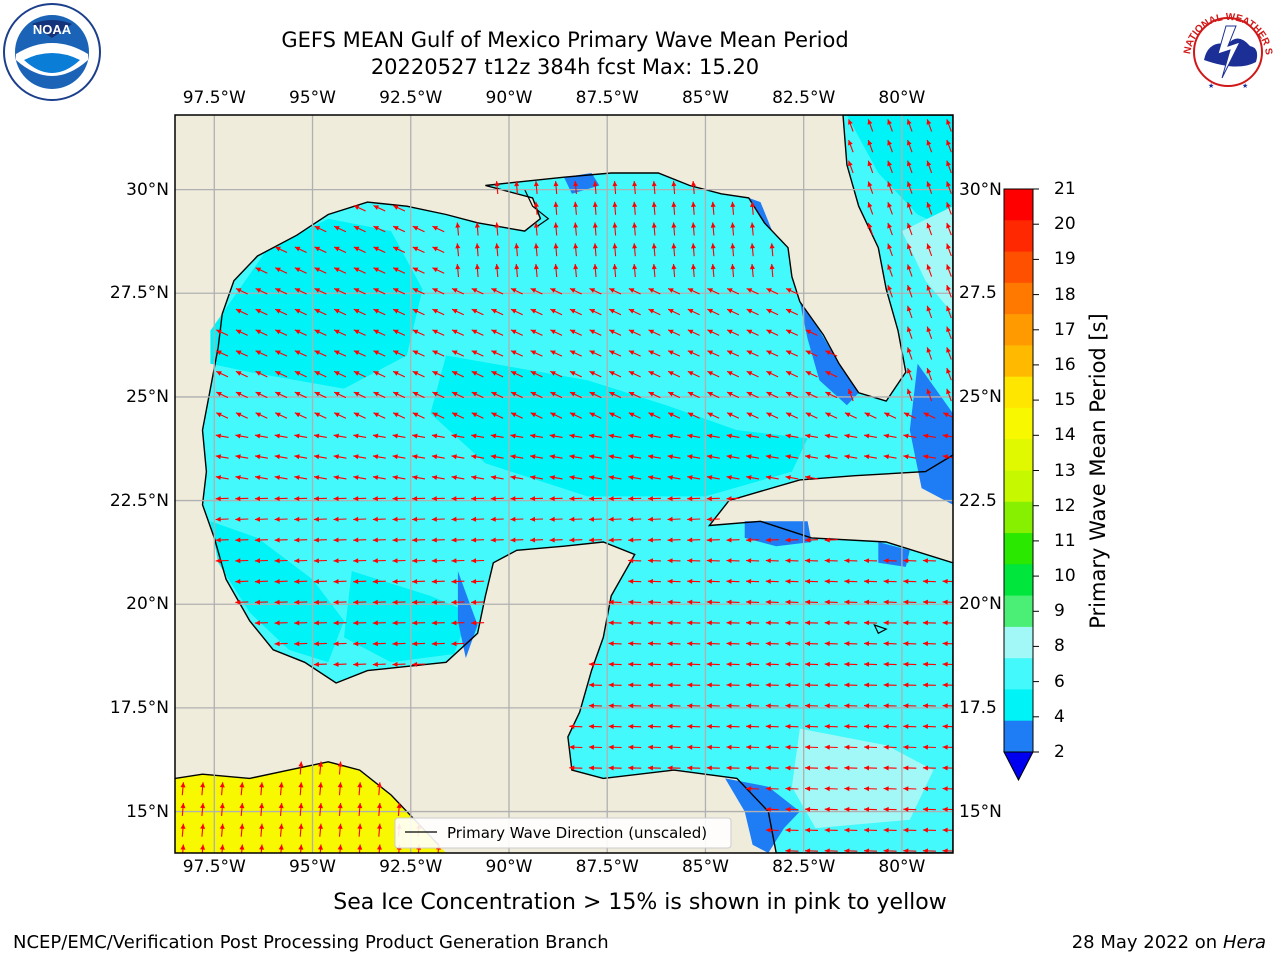 This screenshot has width=1280, height=960. Describe the element at coordinates (1098, 471) in the screenshot. I see `colorbar-label: Primary Wave Mean Period [s]` at that location.